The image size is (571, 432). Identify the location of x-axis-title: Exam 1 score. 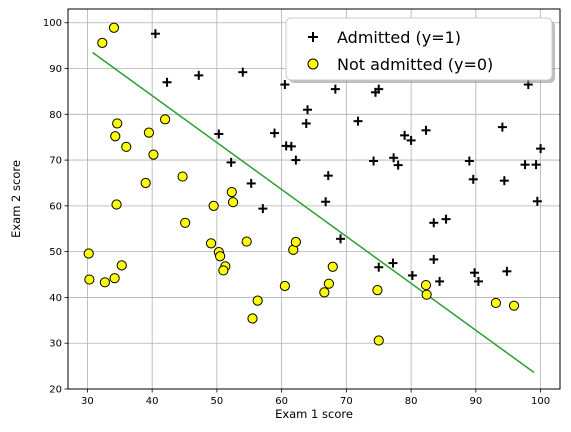
(314, 414).